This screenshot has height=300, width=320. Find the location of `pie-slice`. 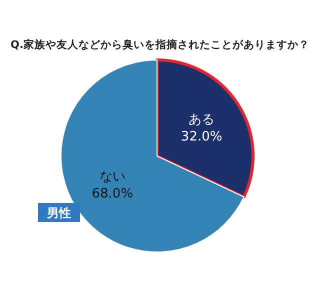

pie-slice is located at coordinates (205, 128).